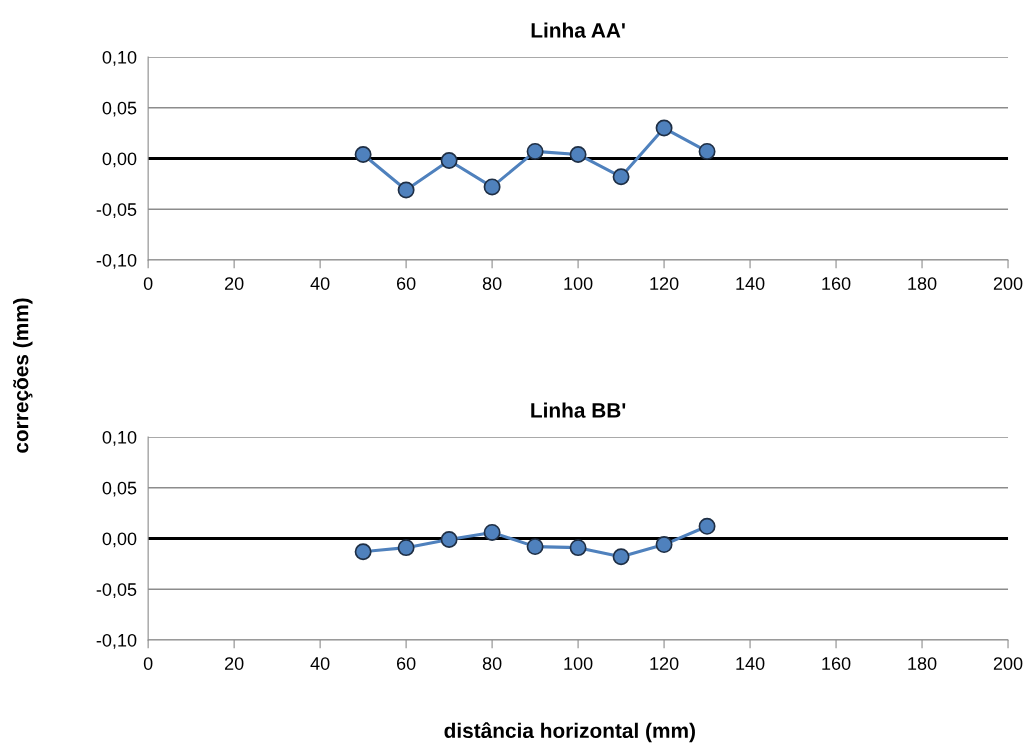 The width and height of the screenshot is (1036, 751). Describe the element at coordinates (569, 732) in the screenshot. I see `x-axis-title: distância horizontal (mm)` at that location.